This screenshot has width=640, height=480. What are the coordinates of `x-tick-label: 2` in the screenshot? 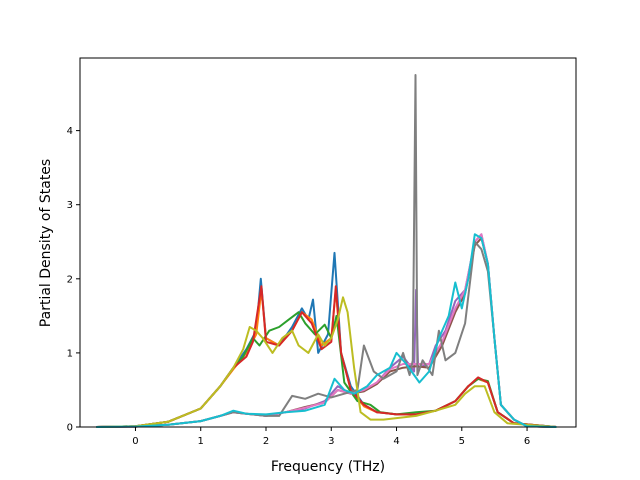 It's located at (266, 441).